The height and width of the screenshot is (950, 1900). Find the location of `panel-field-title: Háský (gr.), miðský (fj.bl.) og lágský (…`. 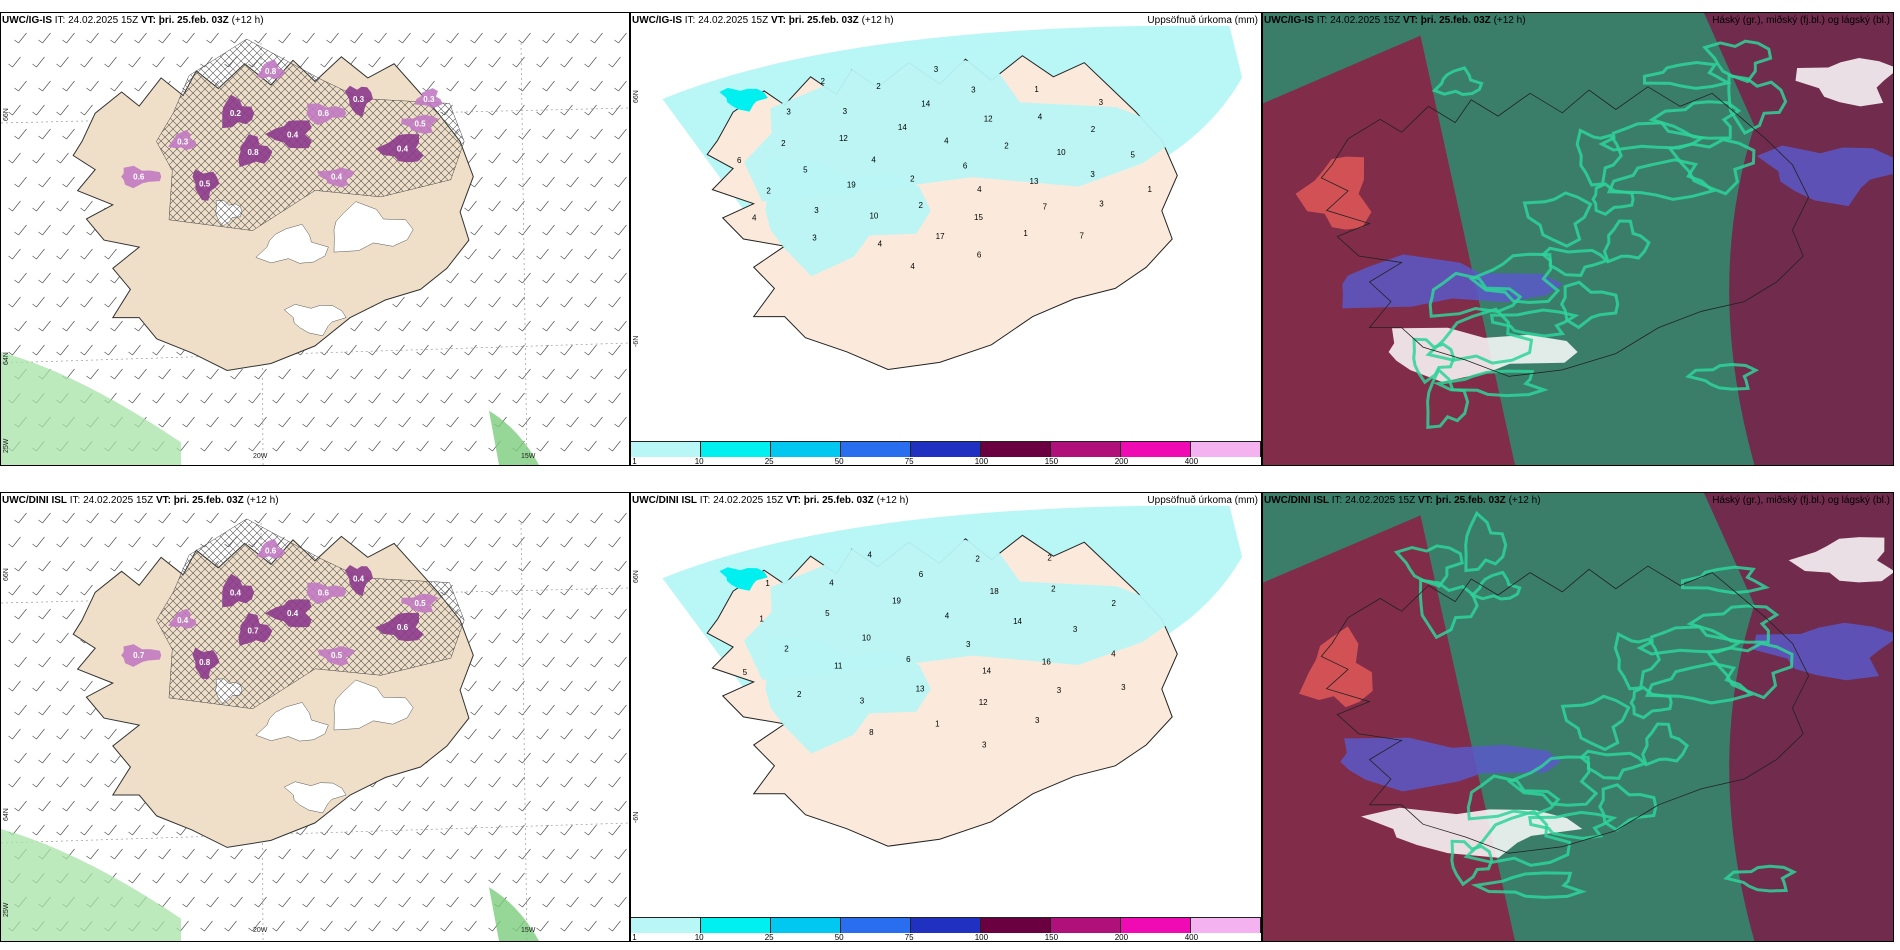

panel-field-title: Háský (gr.), miðský (fj.bl.) og lágský (… is located at coordinates (1801, 20).